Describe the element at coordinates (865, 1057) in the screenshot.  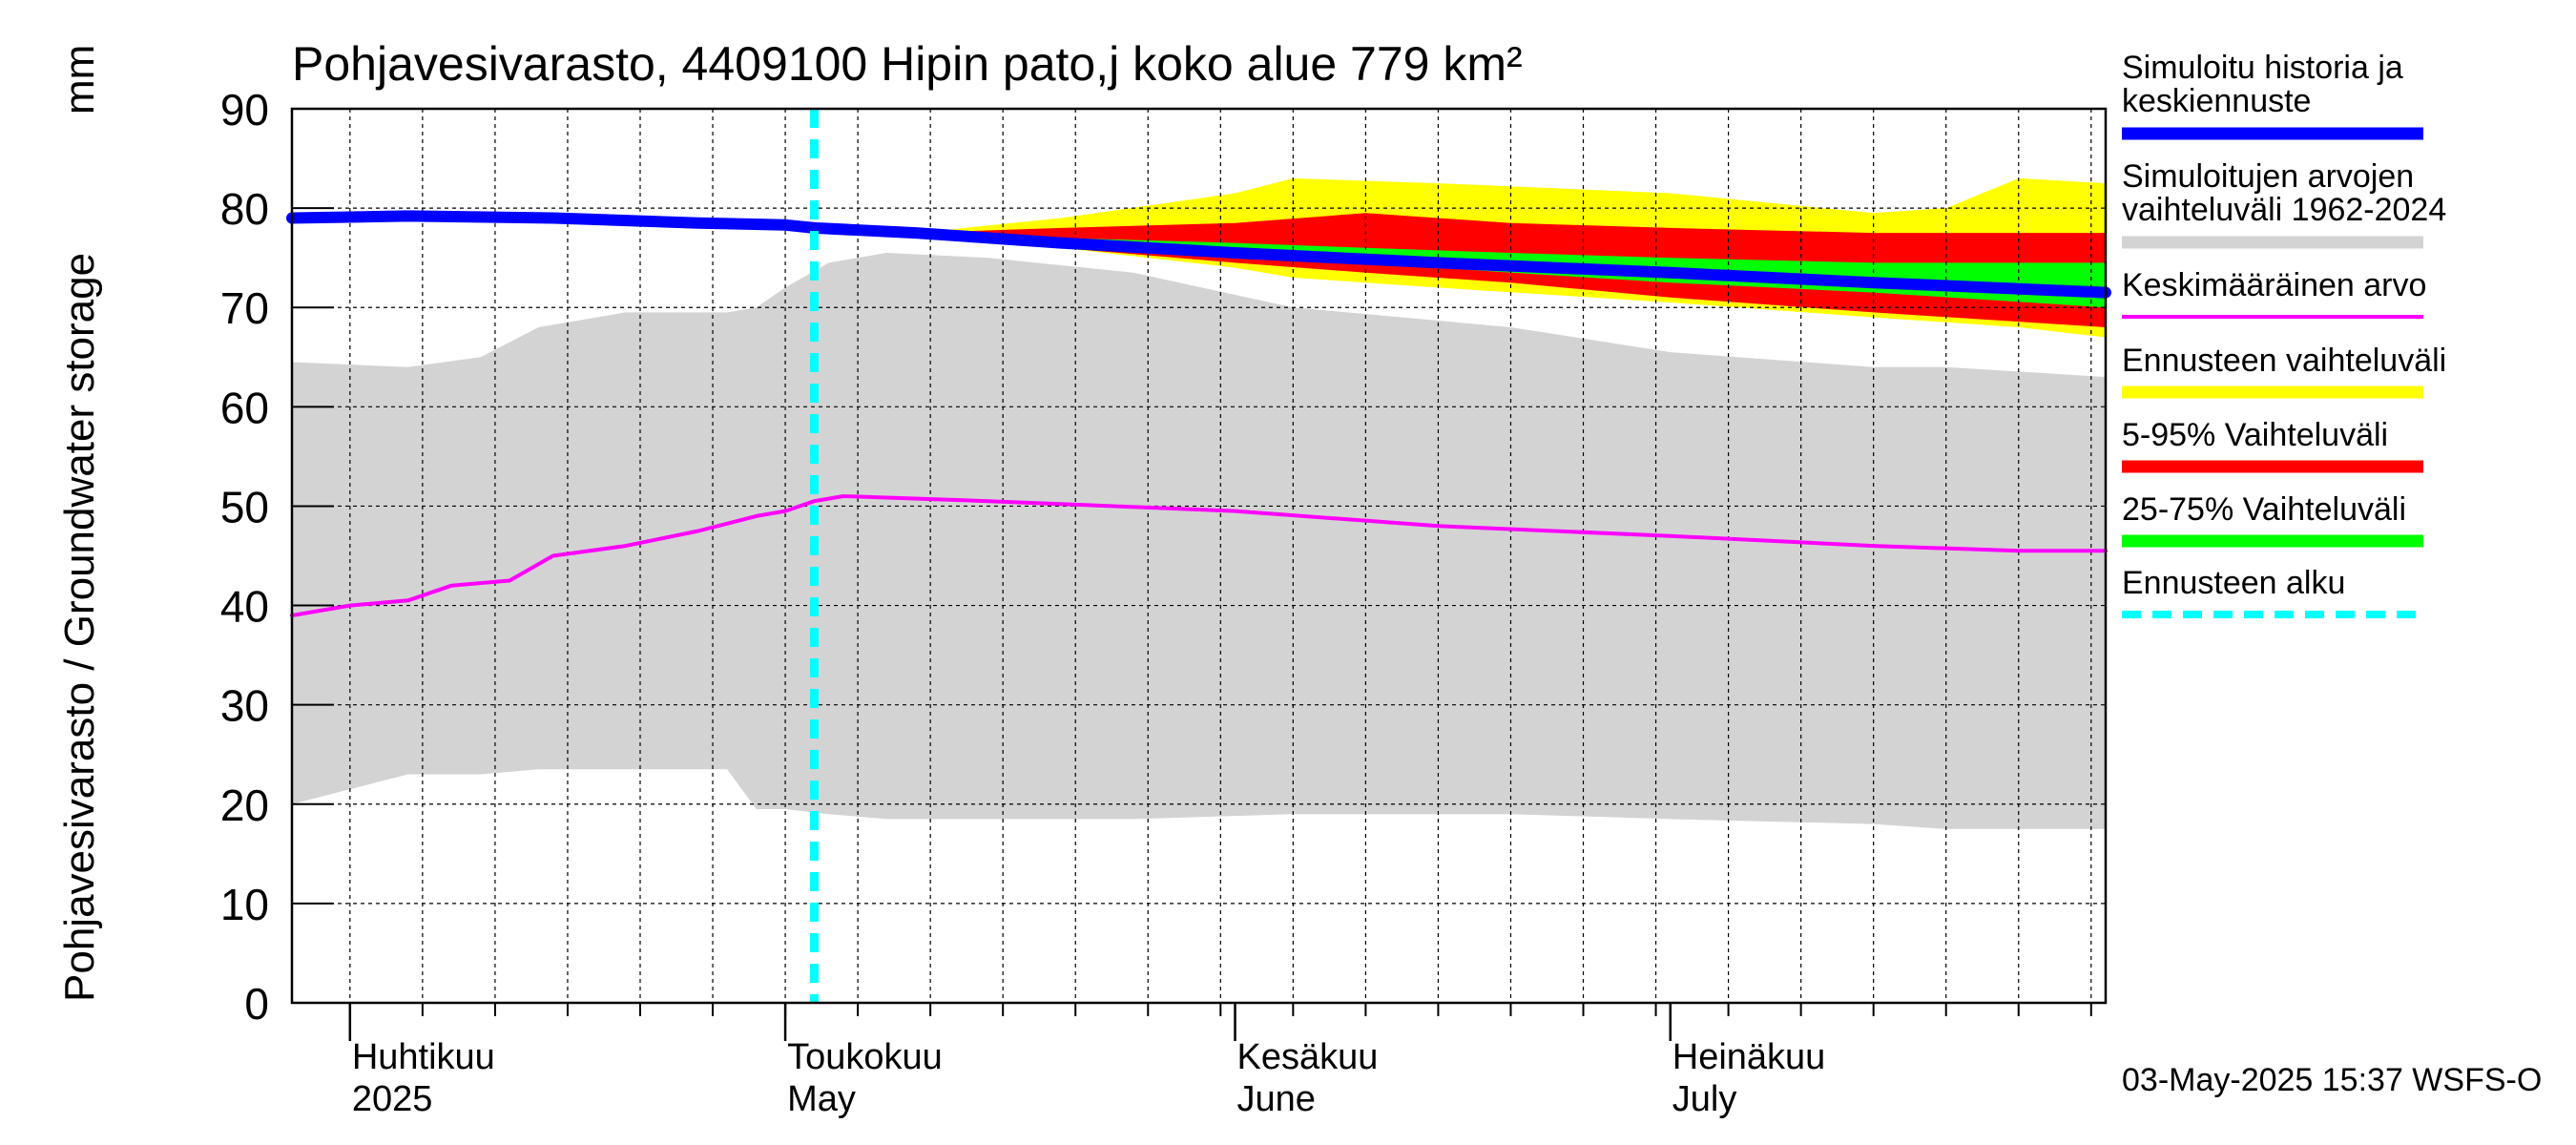
I see `x-month-label: Toukokuu` at that location.